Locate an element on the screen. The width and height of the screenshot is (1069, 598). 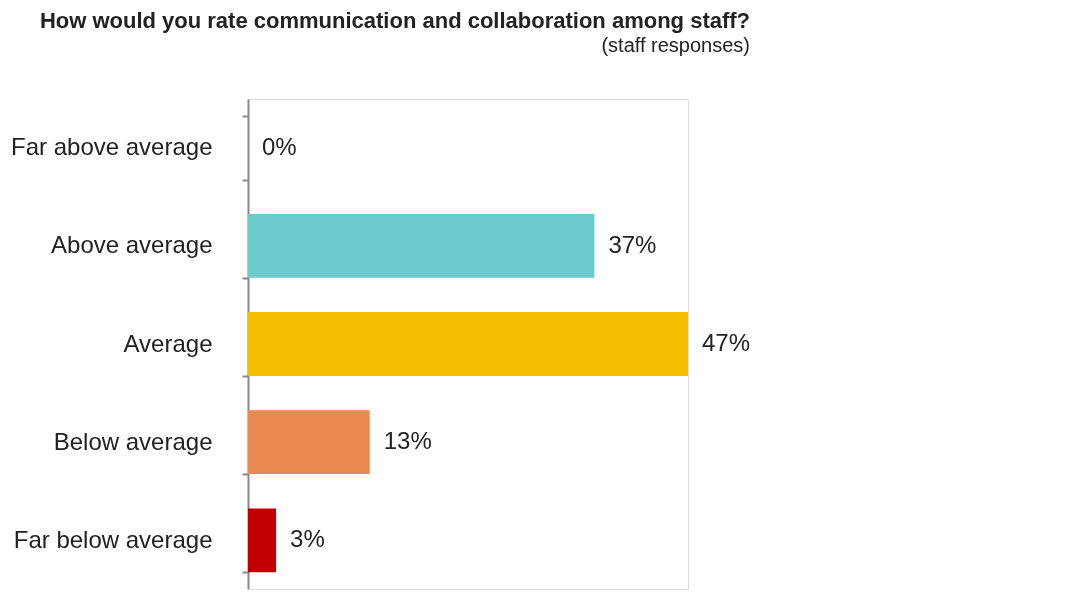
y-tick-label: Far above average is located at coordinates (112, 147).